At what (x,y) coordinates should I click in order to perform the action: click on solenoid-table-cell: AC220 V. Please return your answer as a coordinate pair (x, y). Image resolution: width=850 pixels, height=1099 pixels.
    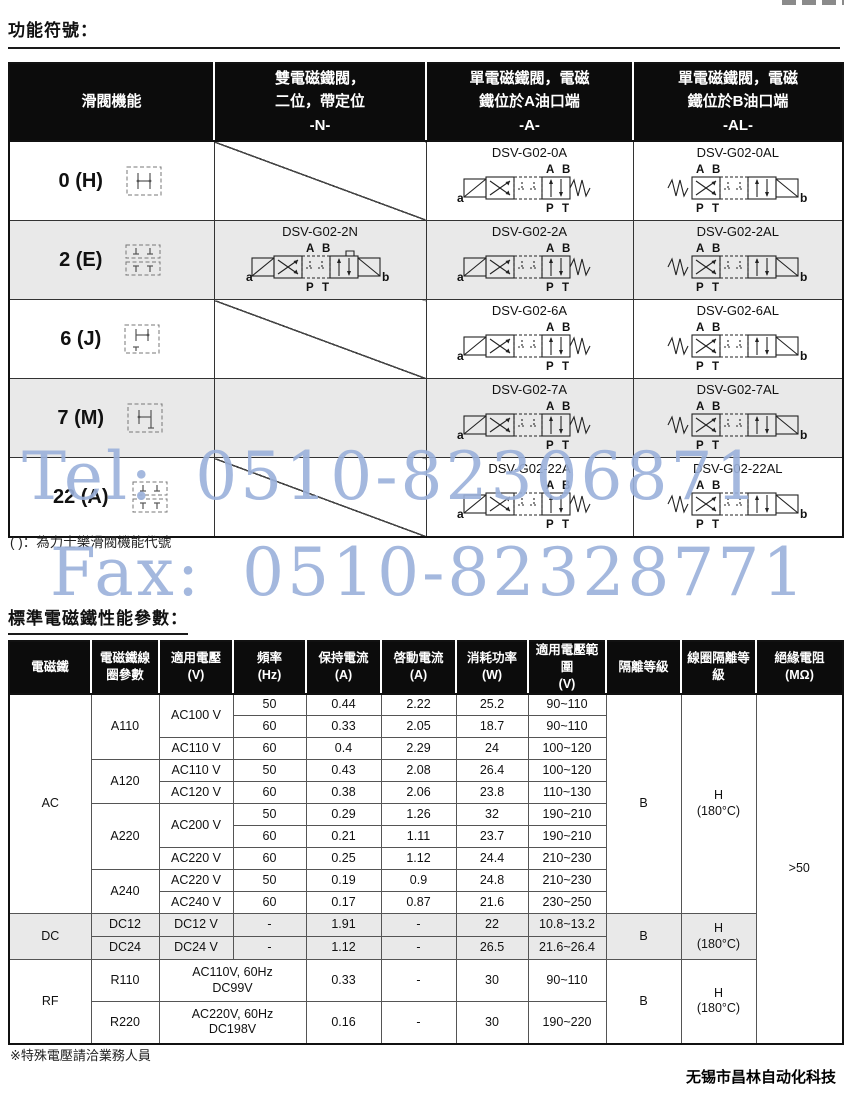
    Looking at the image, I should click on (196, 859).